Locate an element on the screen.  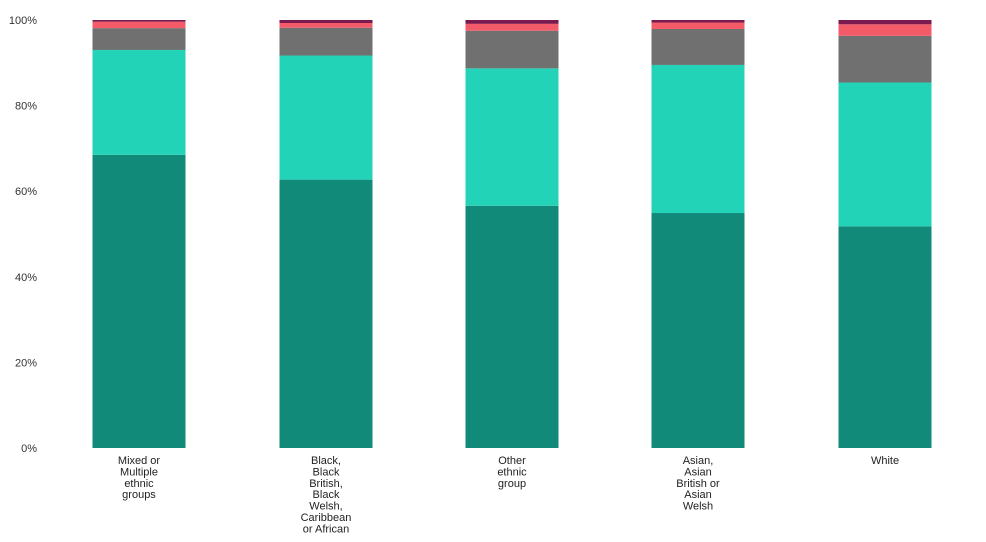
x-category-label-line: British or is located at coordinates (698, 484).